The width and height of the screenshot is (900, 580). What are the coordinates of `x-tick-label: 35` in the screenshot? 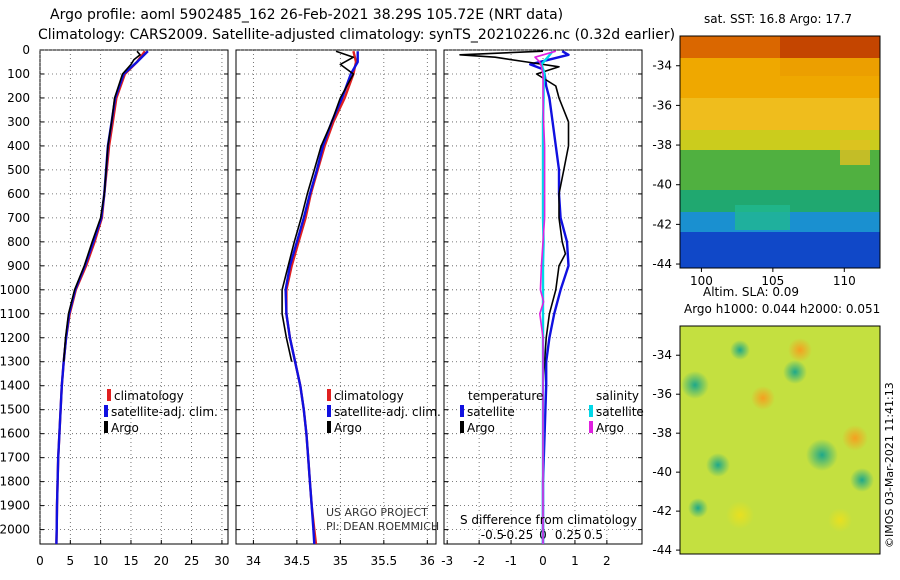 It's located at (340, 561).